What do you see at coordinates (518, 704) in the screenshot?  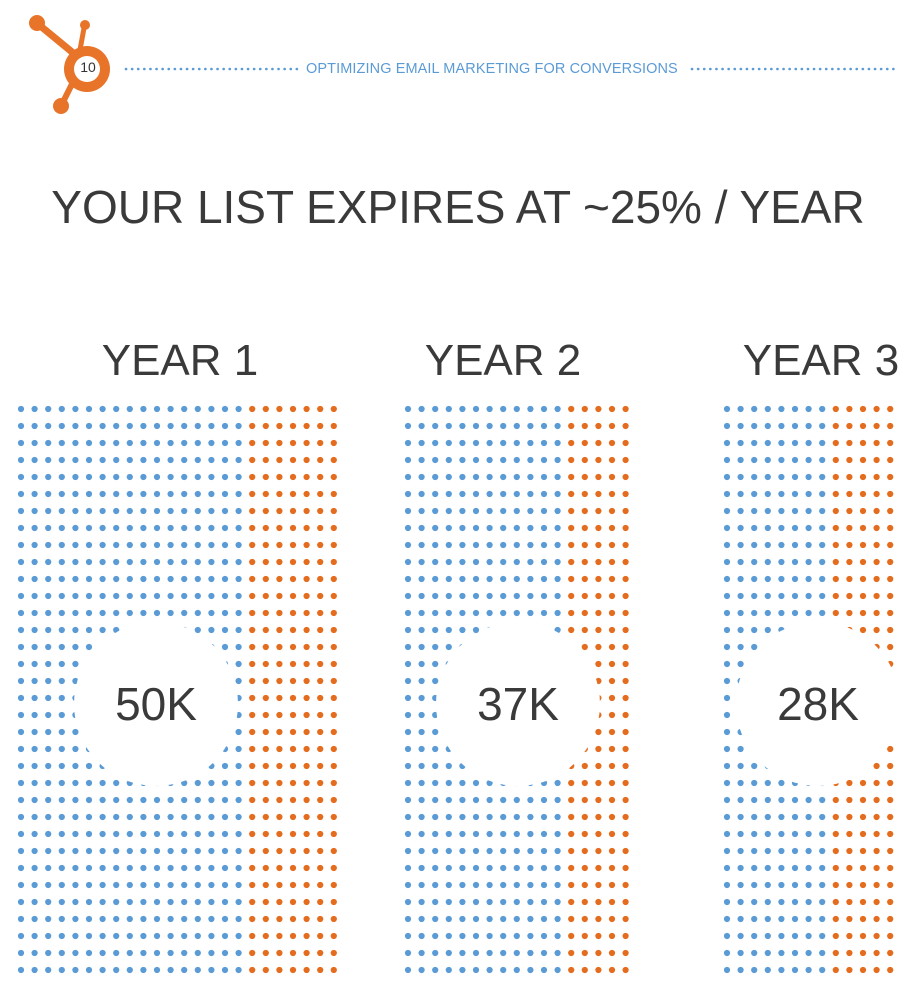 I see `year-2-count: 37K` at bounding box center [518, 704].